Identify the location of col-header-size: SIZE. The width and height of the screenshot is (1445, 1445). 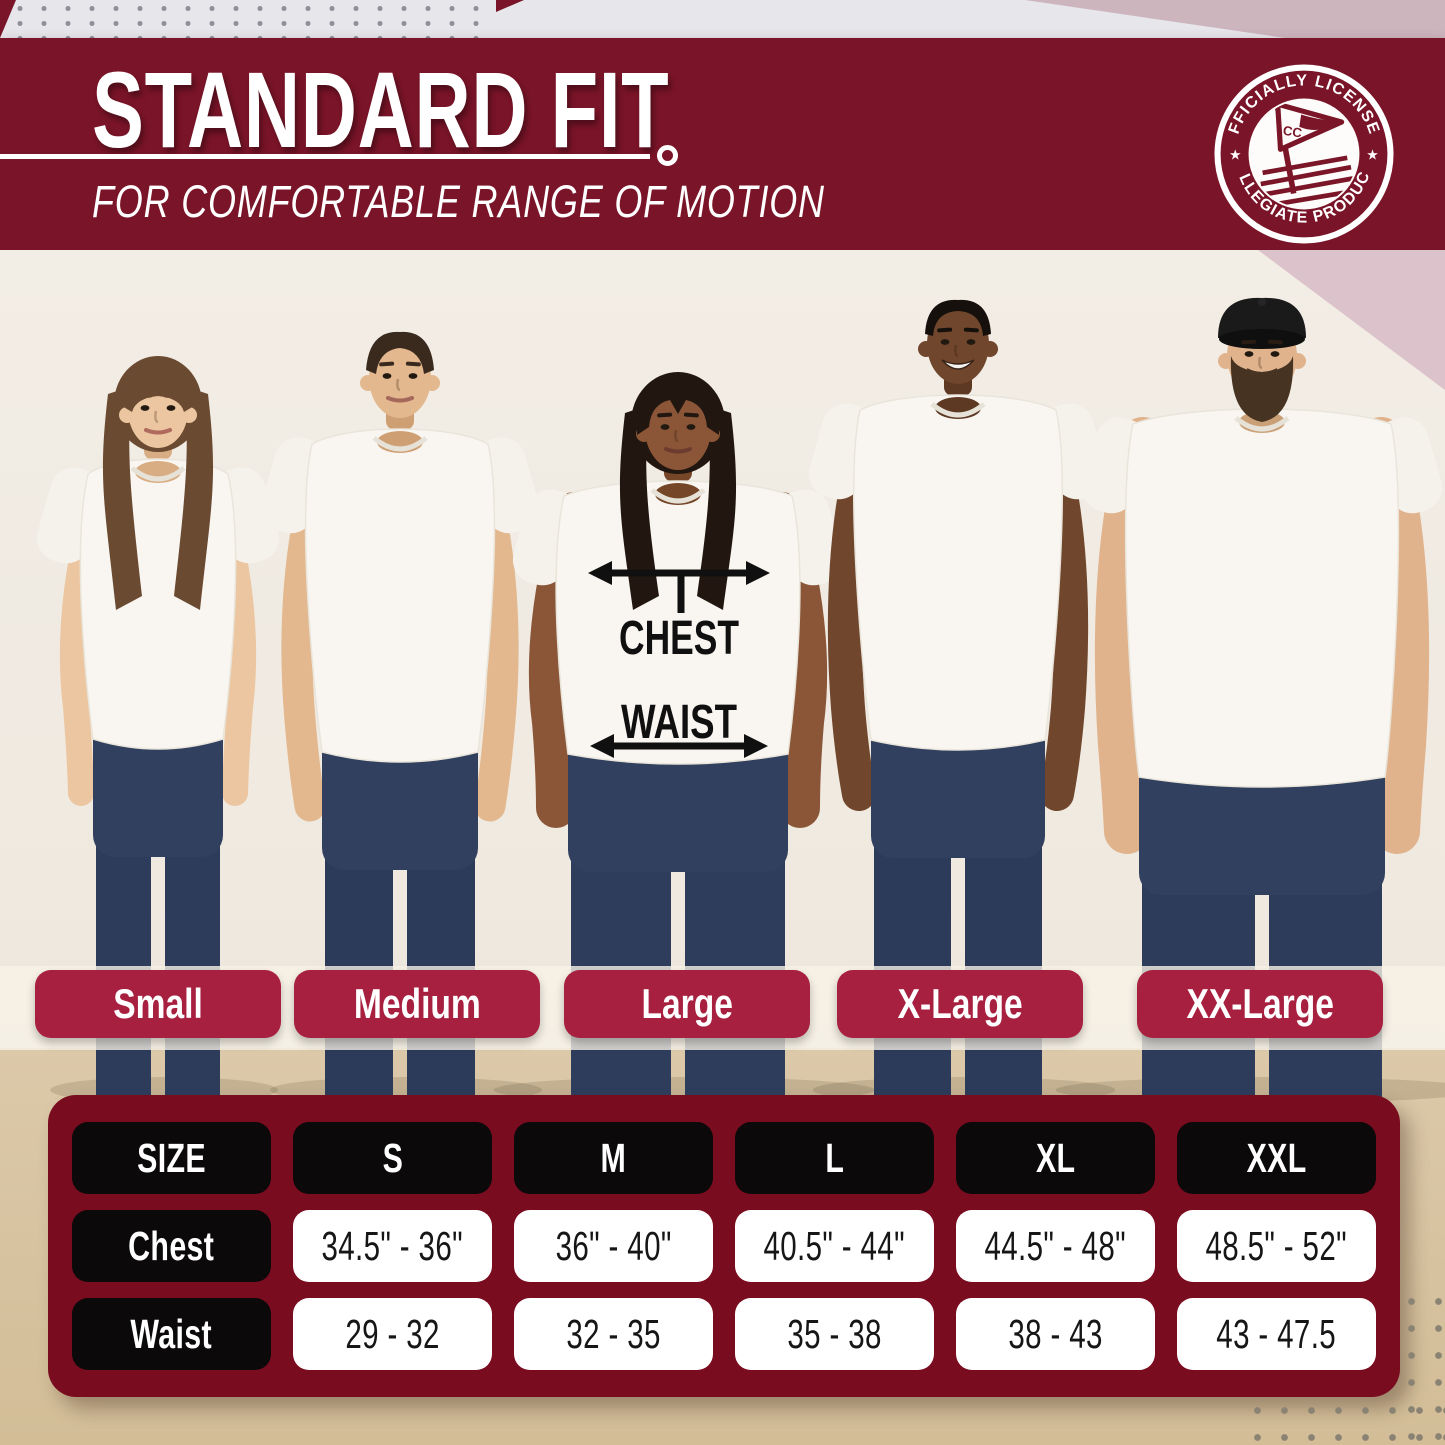
(171, 1158).